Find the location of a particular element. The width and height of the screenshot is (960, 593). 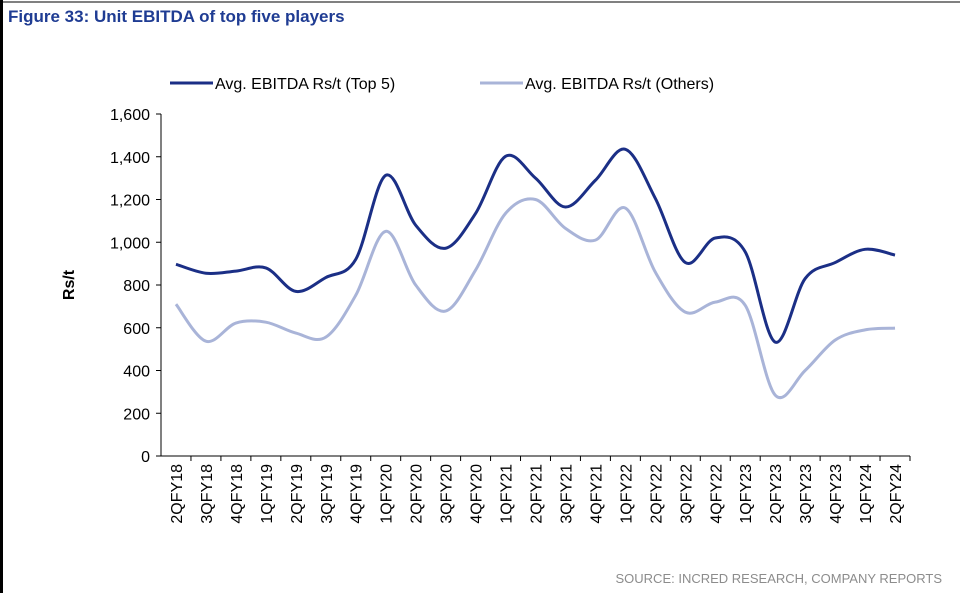

y-tick-label: 600 is located at coordinates (136, 329).